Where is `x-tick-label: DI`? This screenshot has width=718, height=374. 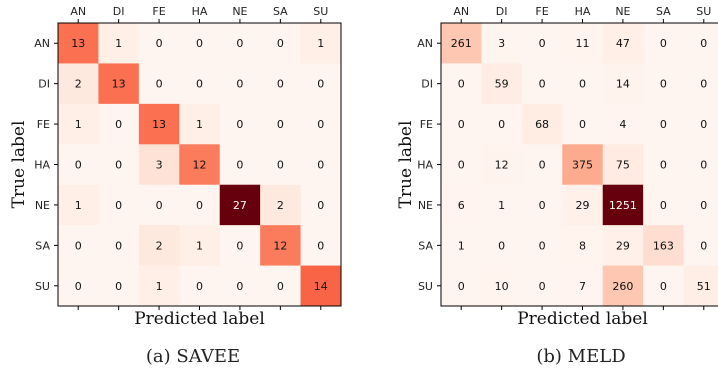
x-tick-label: DI is located at coordinates (119, 11).